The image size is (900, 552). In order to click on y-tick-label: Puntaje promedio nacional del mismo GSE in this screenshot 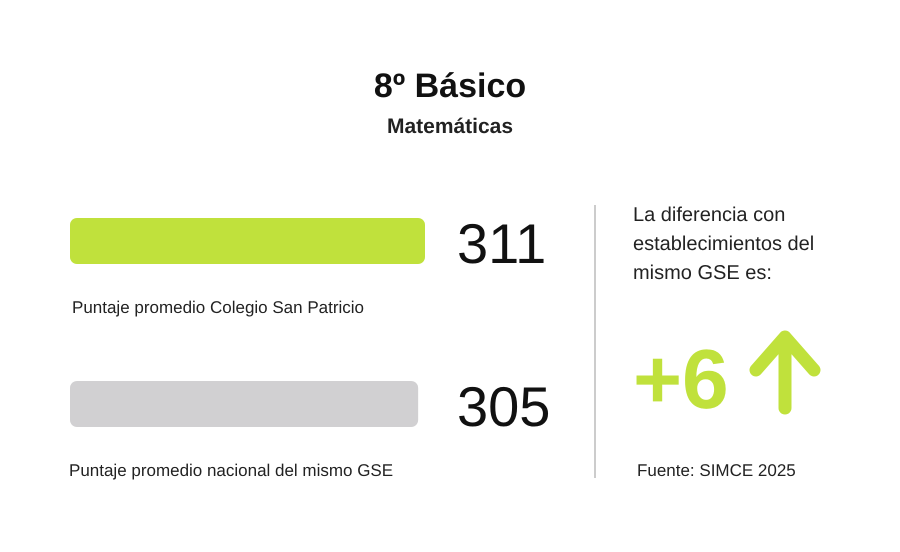, I will do `click(231, 470)`.